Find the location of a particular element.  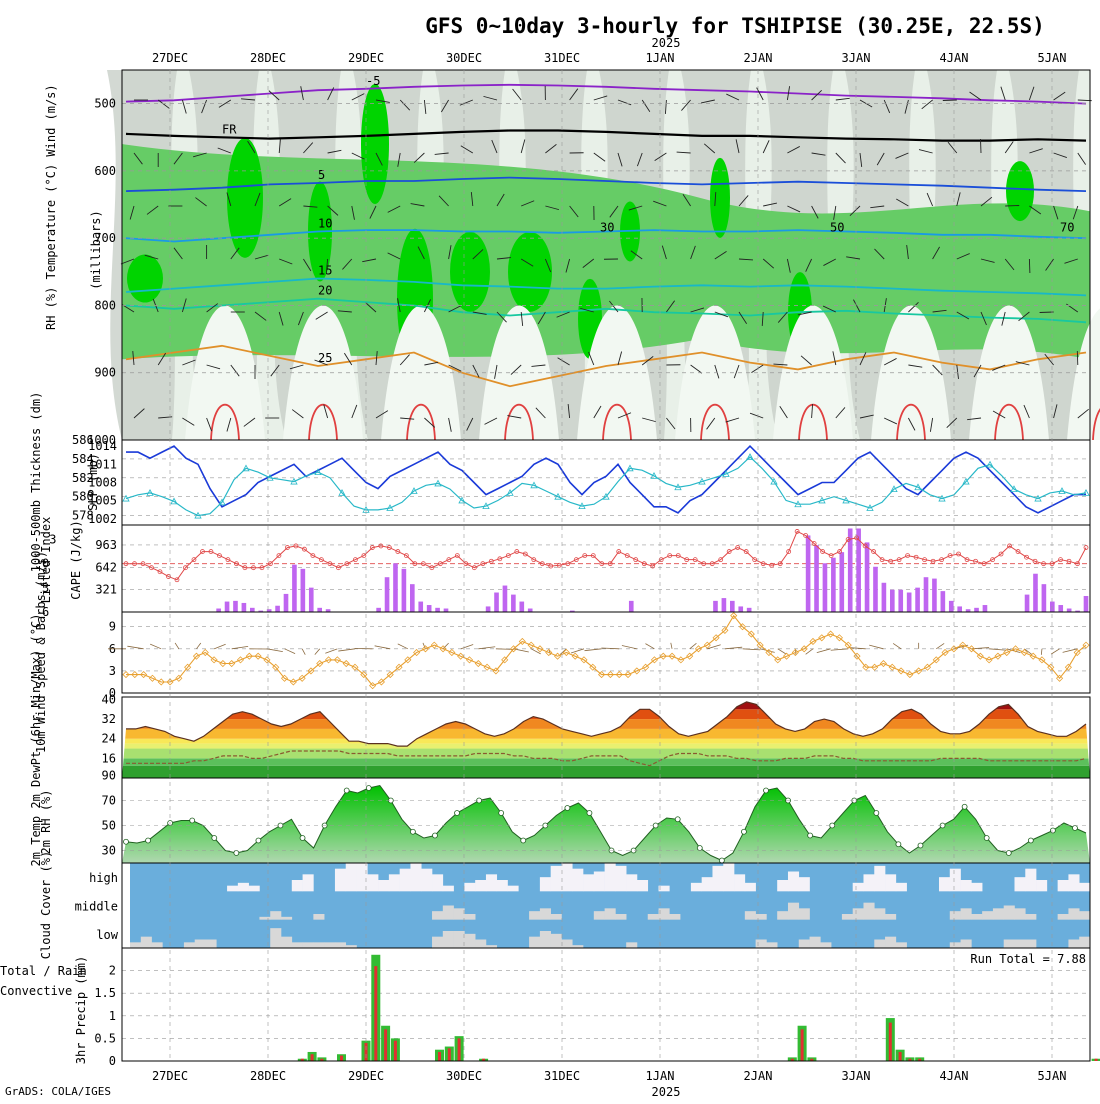

wind-ytick-3: 3 is located at coordinates (112, 671).